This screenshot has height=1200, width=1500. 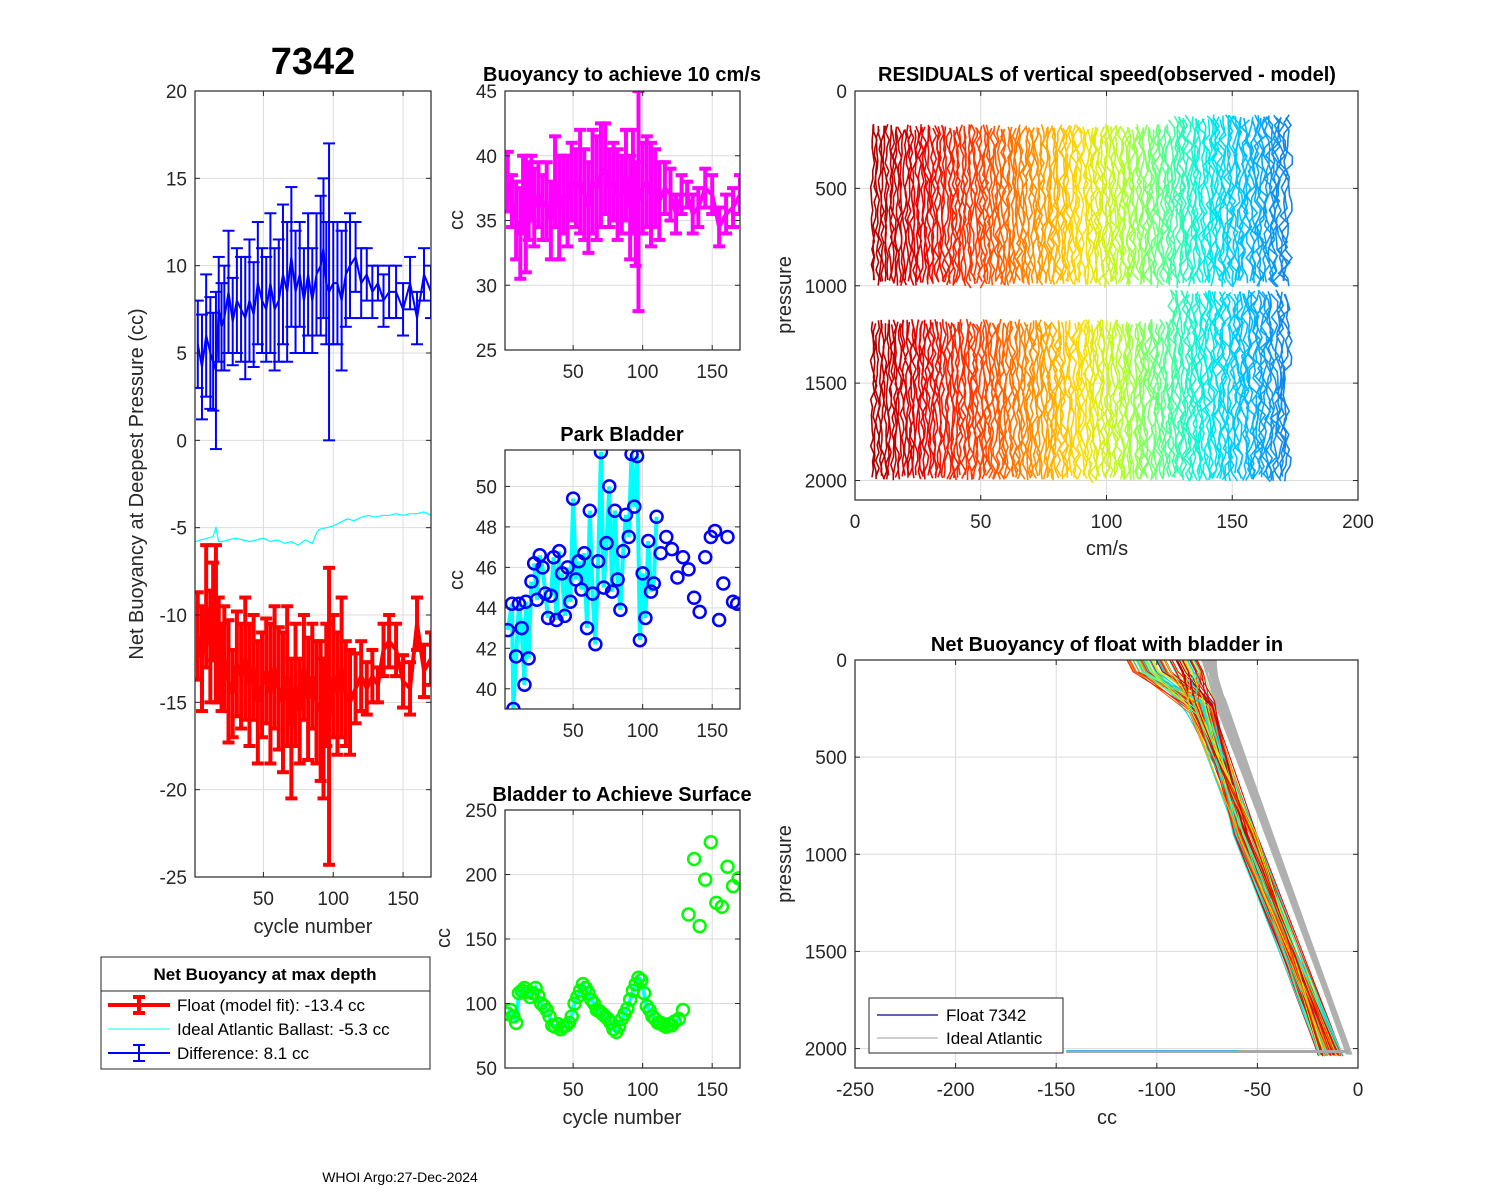 I want to click on y-tick-label: 250, so click(x=481, y=811).